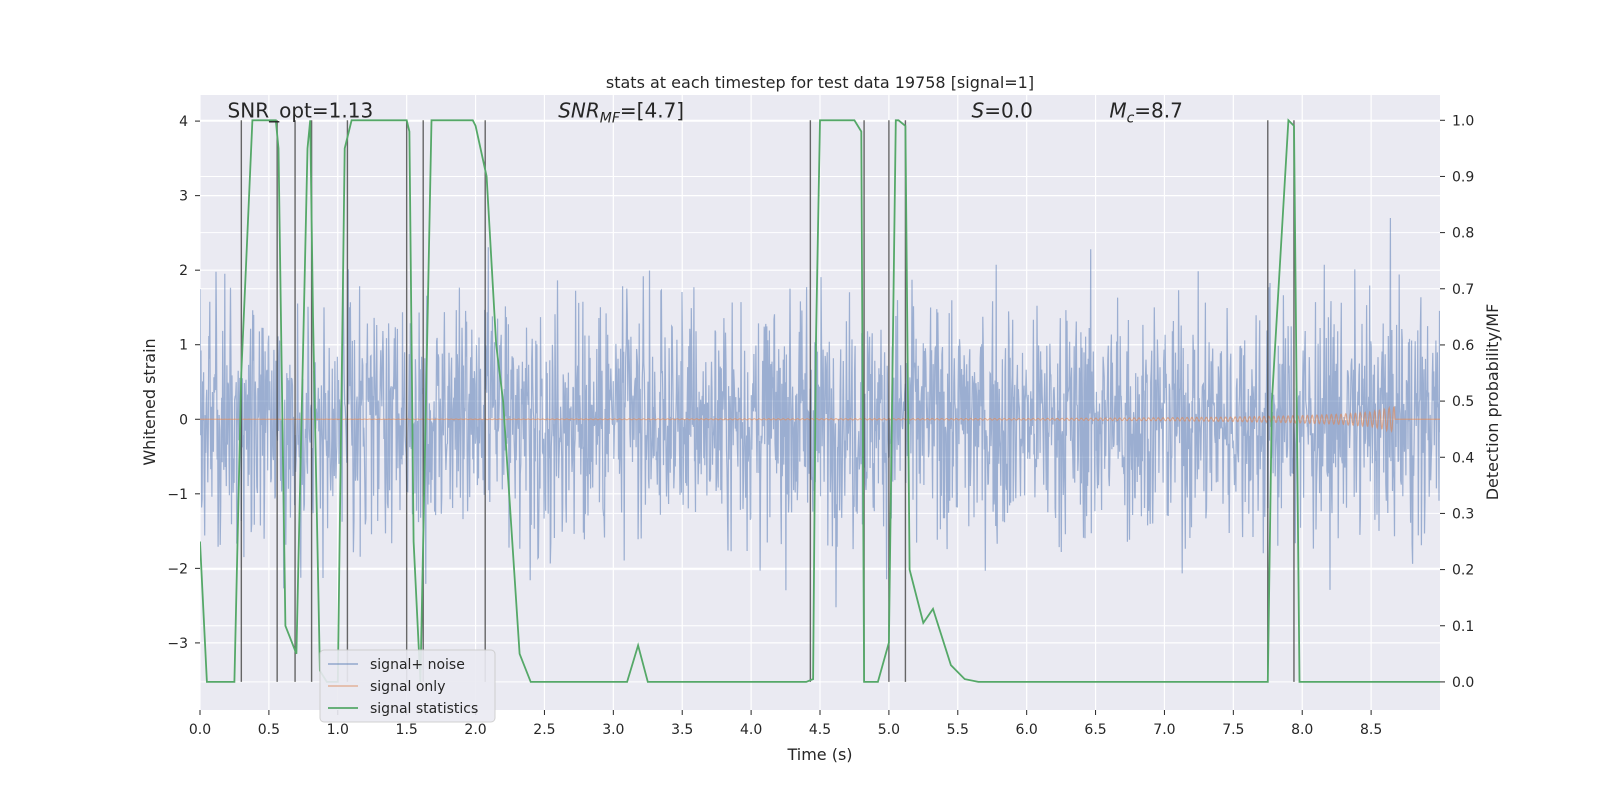 This screenshot has height=800, width=1600. What do you see at coordinates (1492, 402) in the screenshot?
I see `y-right-axis-label: Detection probability/MF` at bounding box center [1492, 402].